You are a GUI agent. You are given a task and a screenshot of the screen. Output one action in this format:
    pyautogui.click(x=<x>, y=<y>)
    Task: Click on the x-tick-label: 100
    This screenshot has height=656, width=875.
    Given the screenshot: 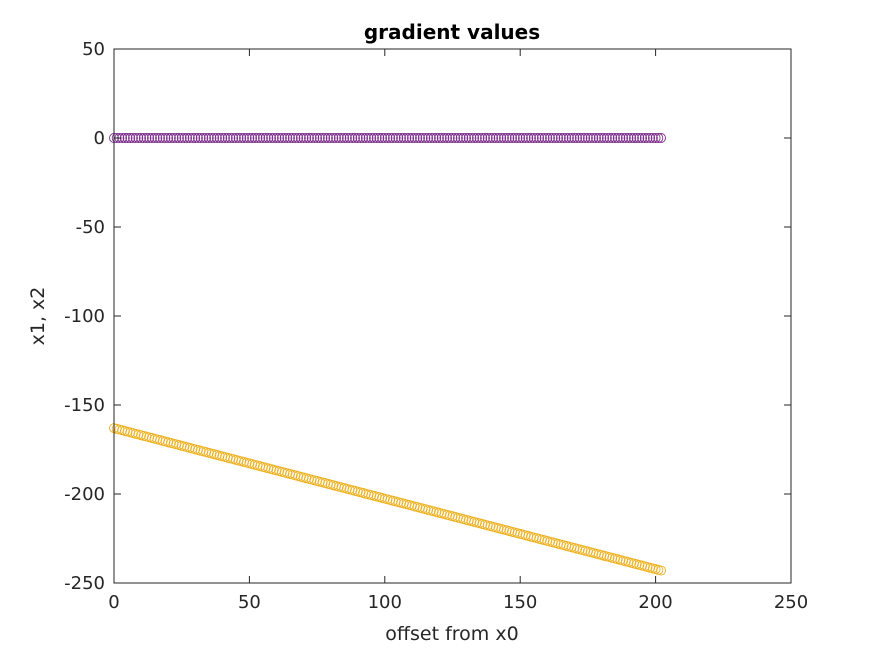 What is the action you would take?
    pyautogui.click(x=385, y=602)
    